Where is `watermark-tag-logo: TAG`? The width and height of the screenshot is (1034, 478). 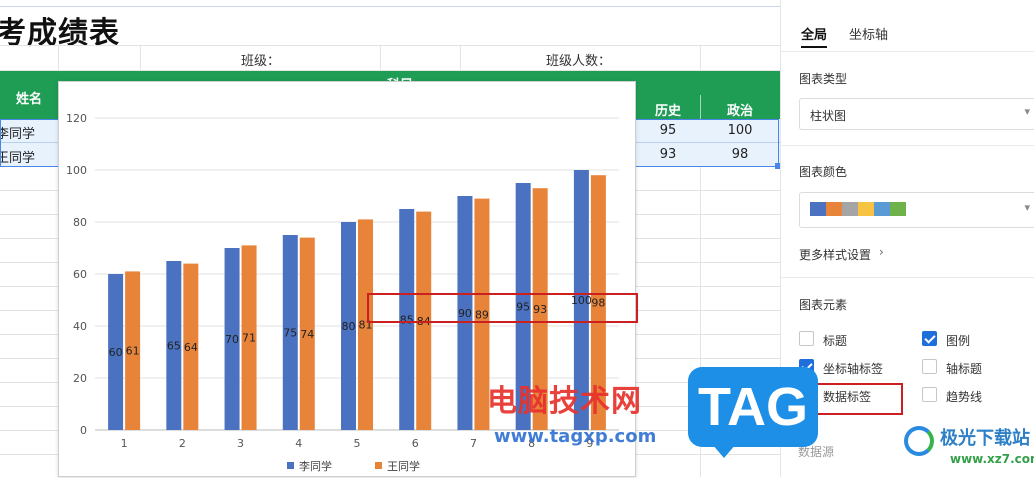
watermark-tag-logo: TAG is located at coordinates (753, 407).